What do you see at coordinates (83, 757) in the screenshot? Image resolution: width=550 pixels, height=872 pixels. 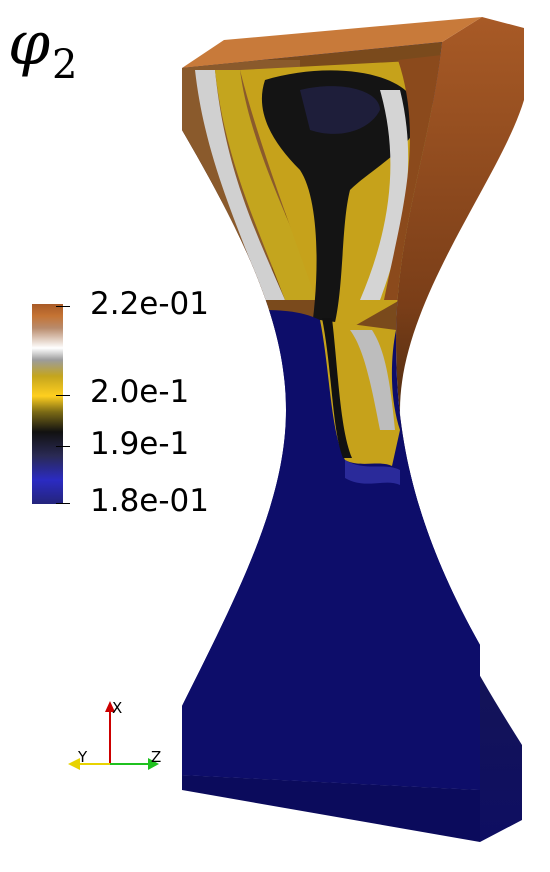 I see `y-axis-label: Y` at bounding box center [83, 757].